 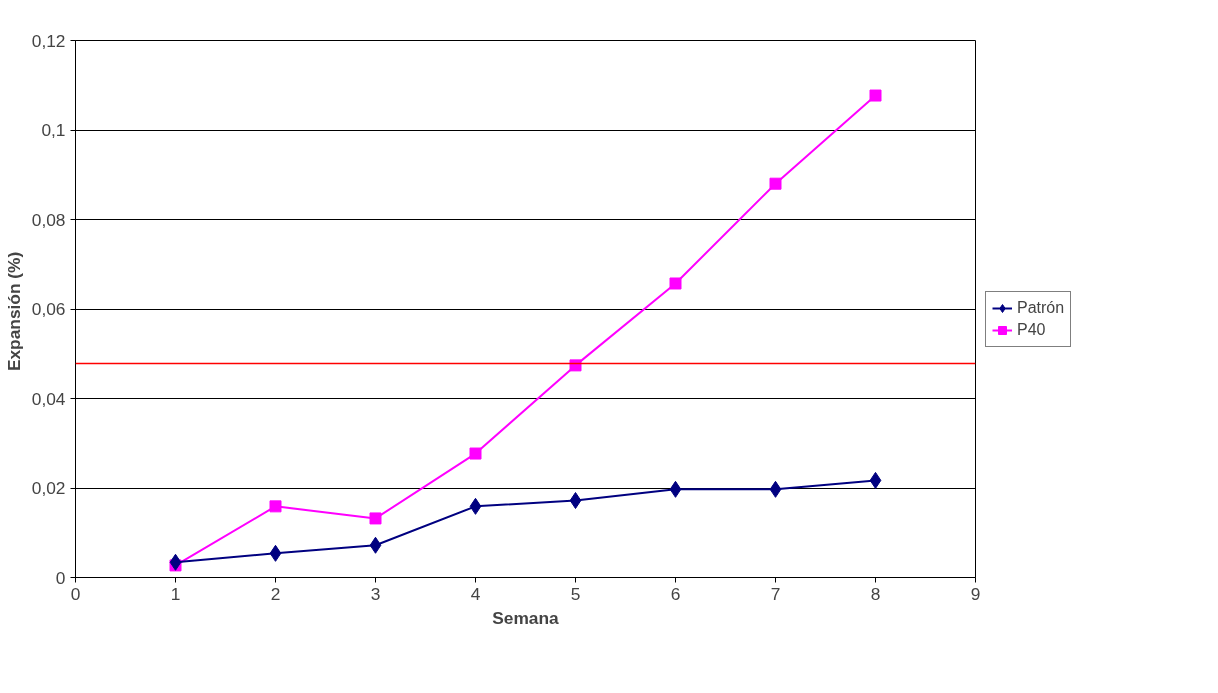 What do you see at coordinates (48, 219) in the screenshot?
I see `y-tick-label: 0,08` at bounding box center [48, 219].